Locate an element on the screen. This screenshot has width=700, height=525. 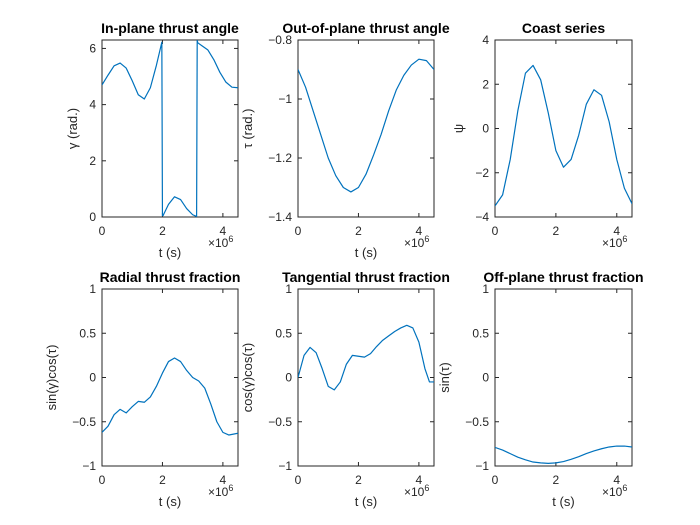
y-tick-label: −1.4 is located at coordinates (280, 217).